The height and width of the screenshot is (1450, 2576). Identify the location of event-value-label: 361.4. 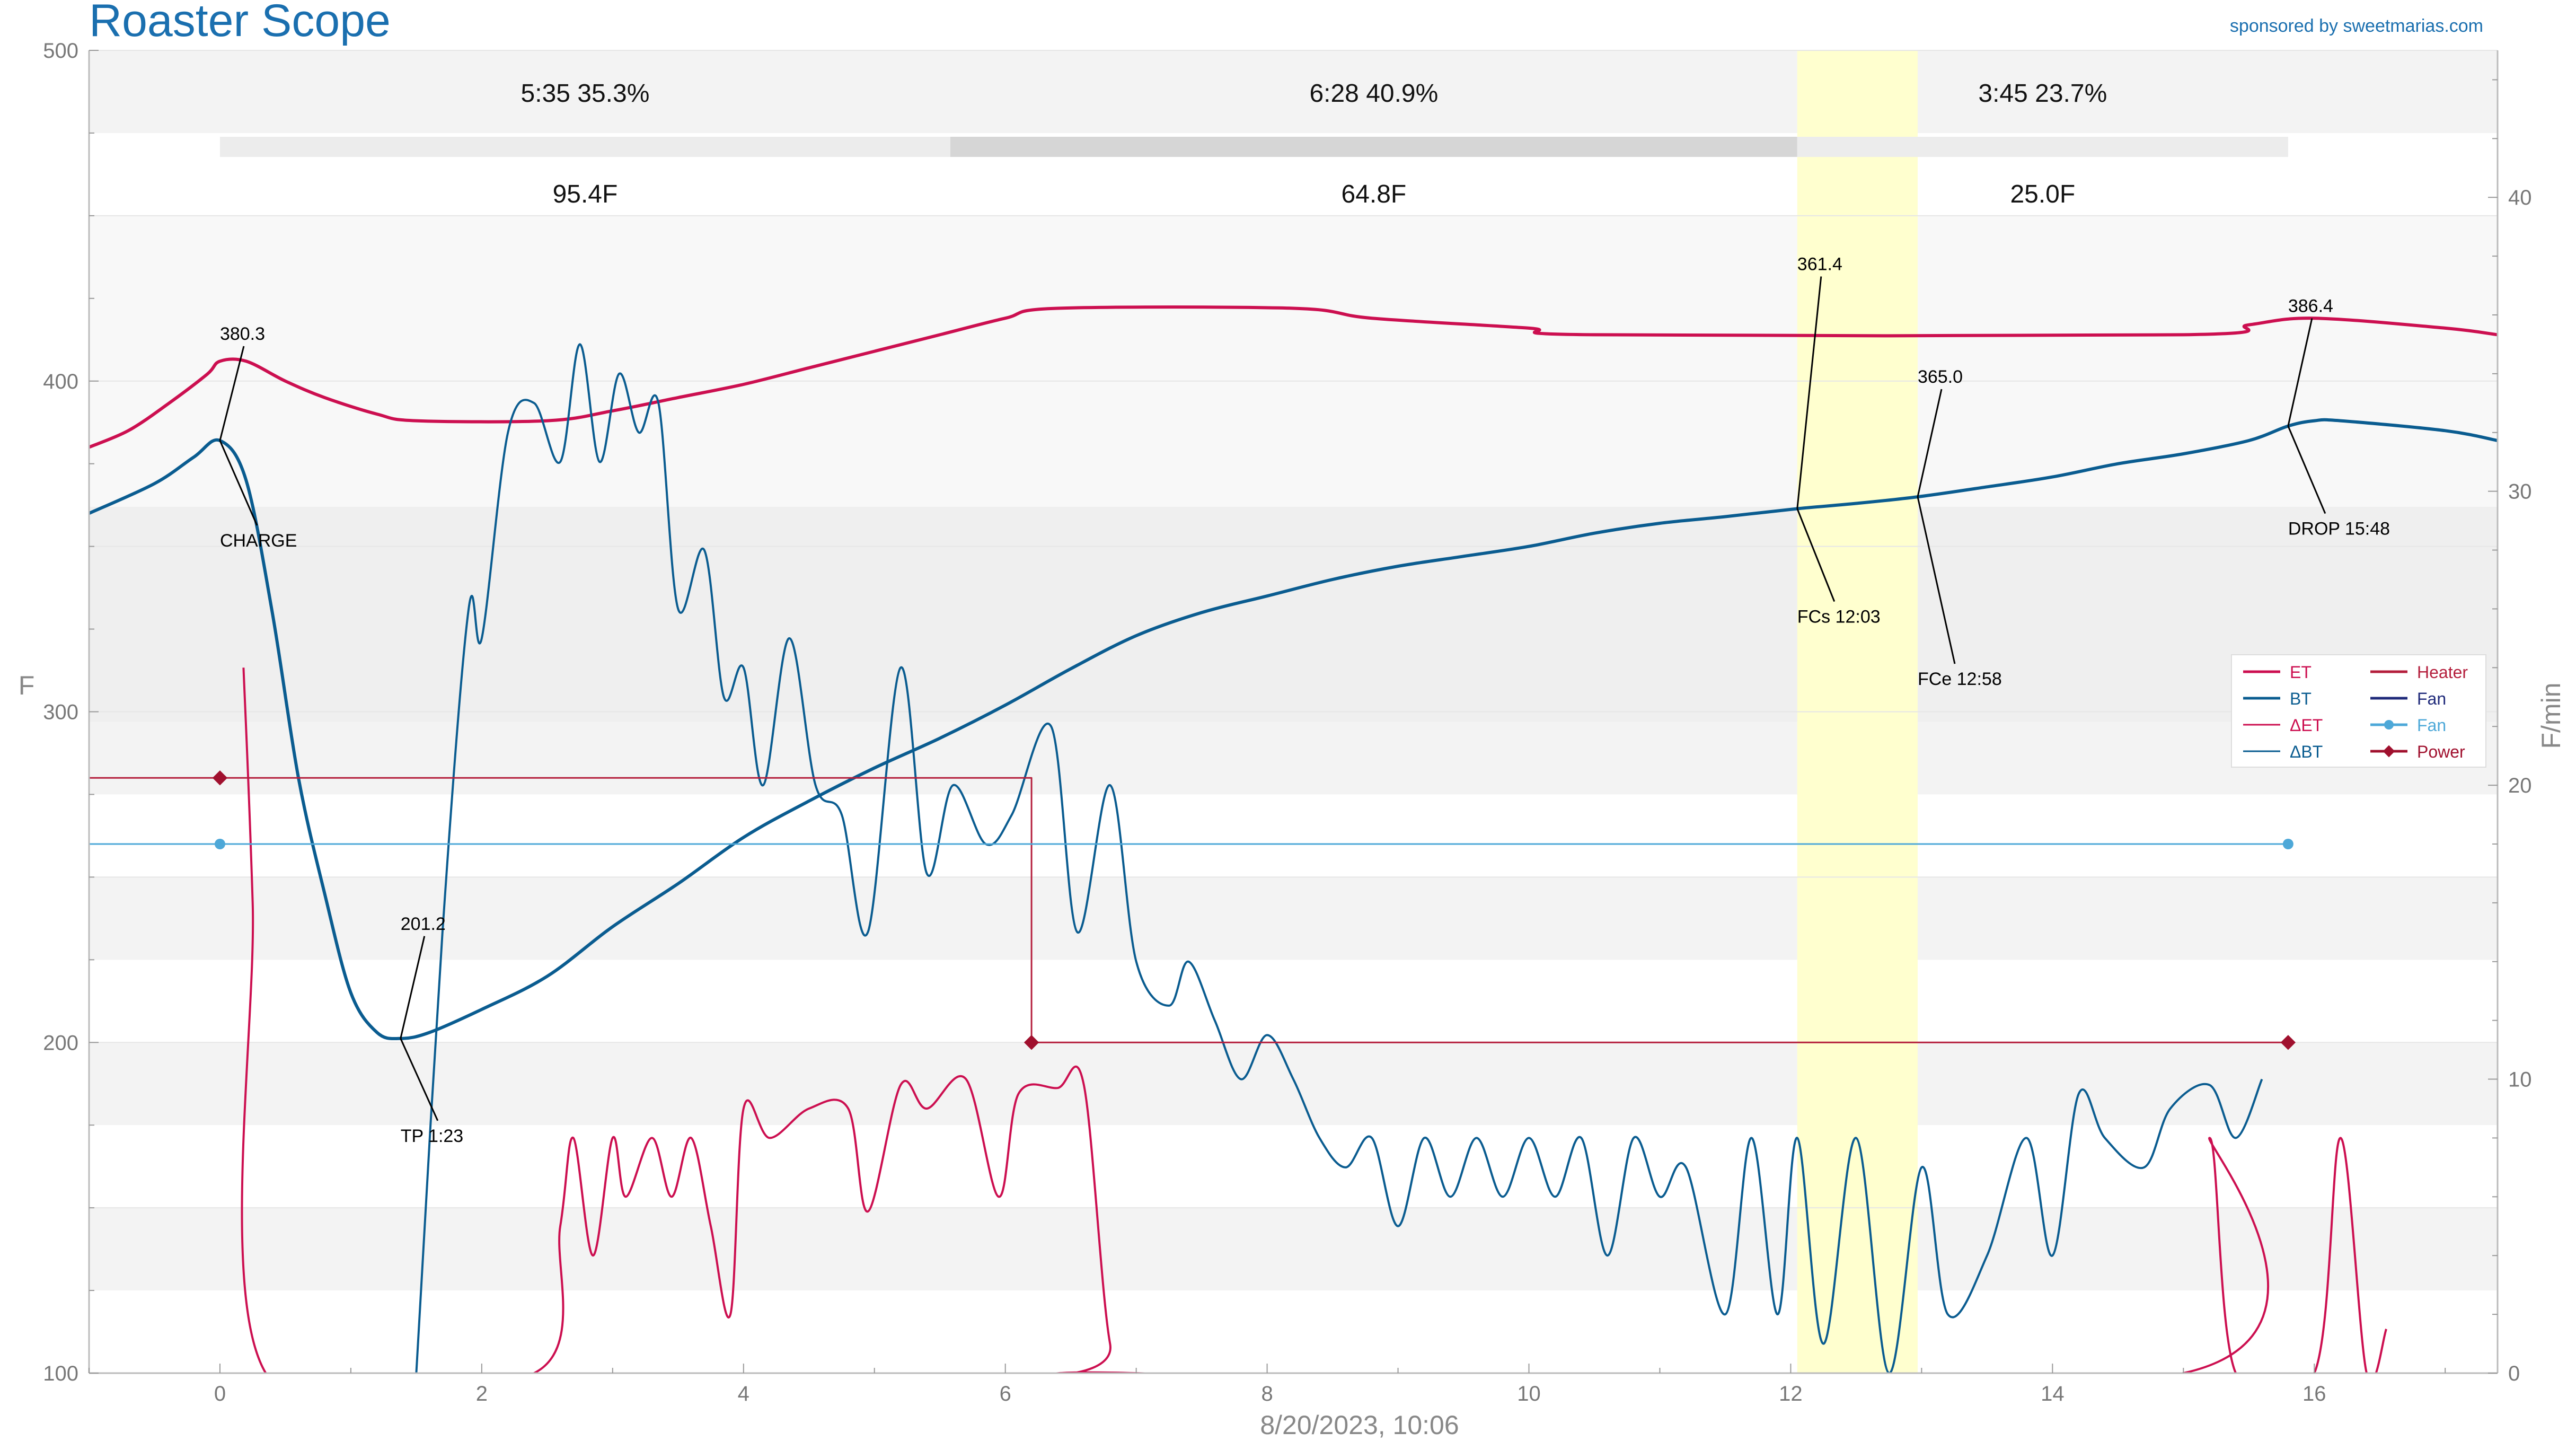
(1819, 264).